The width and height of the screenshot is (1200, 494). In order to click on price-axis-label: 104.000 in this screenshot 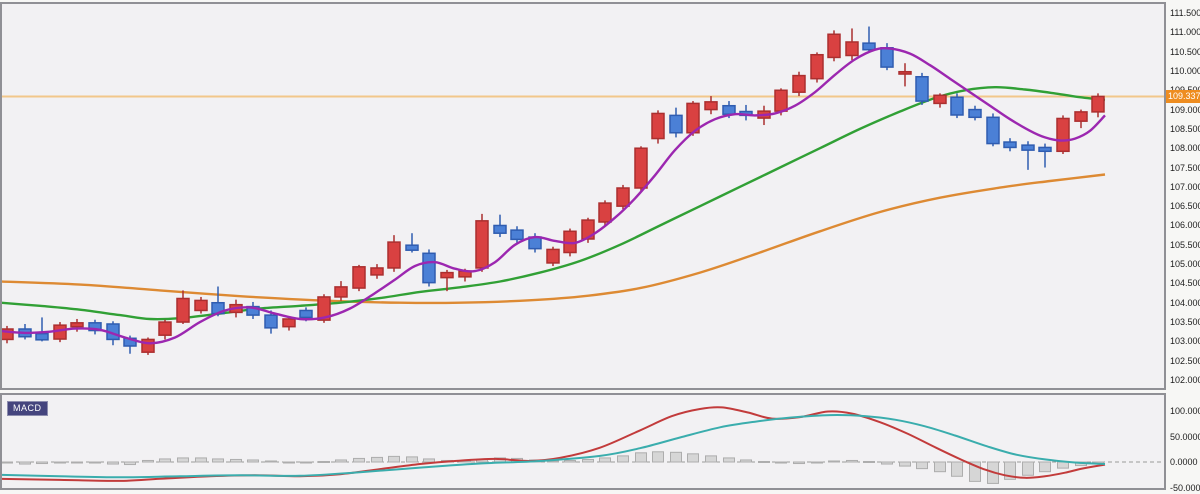, I will do `click(1185, 302)`.